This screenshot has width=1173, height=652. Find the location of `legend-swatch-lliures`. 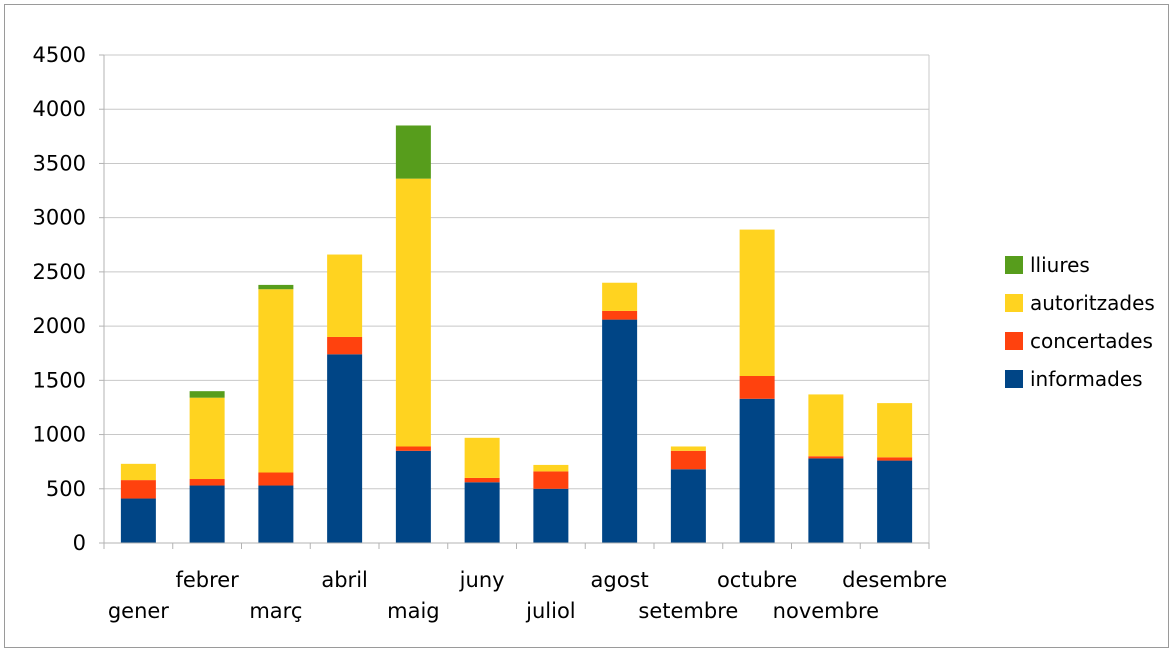

legend-swatch-lliures is located at coordinates (1014, 265).